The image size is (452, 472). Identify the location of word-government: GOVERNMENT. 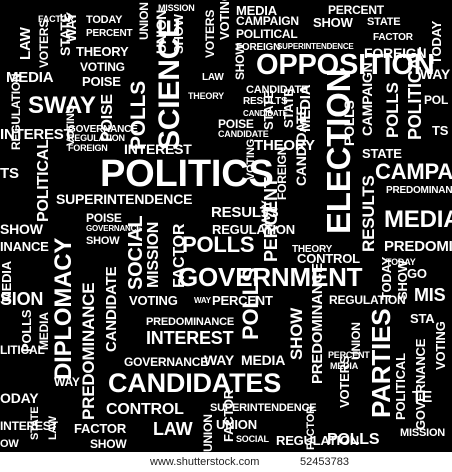
(270, 277).